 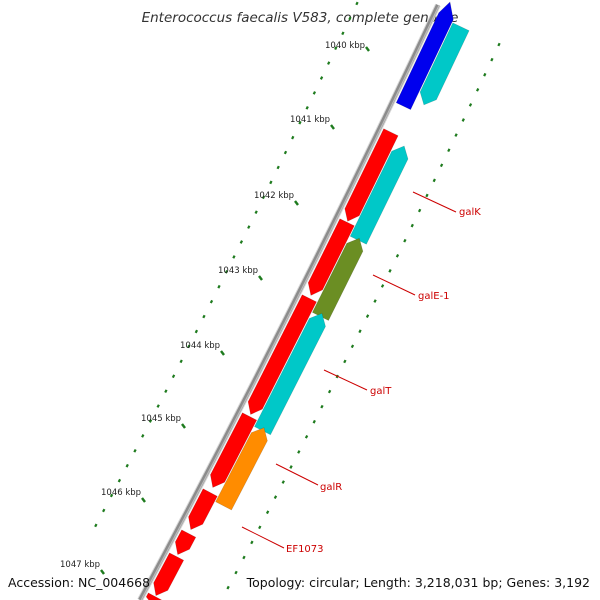 What do you see at coordinates (470, 212) in the screenshot?
I see `gene-label-galK: galK` at bounding box center [470, 212].